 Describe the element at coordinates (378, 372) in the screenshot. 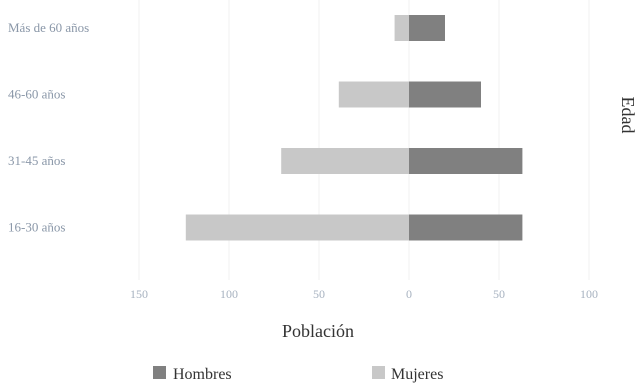

I see `legend-swatch-mujeres` at that location.